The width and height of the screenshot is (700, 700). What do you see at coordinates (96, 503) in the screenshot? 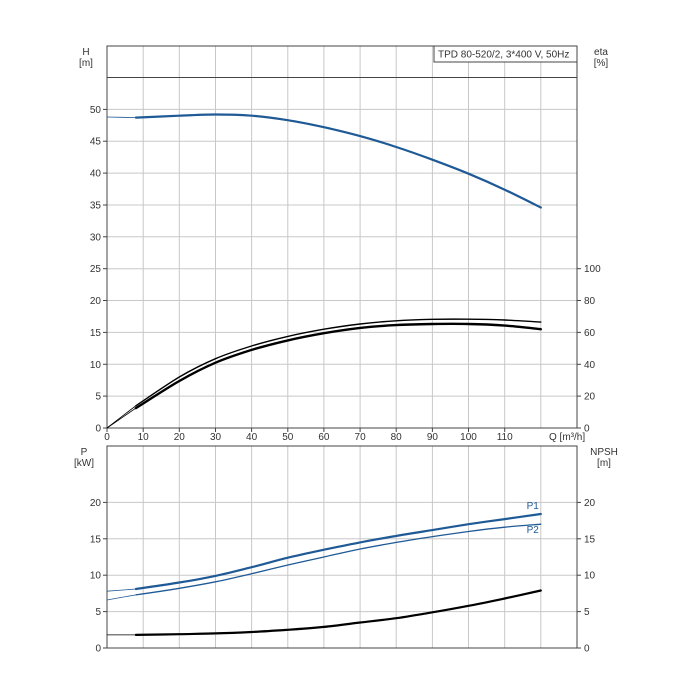
I see `power-tick-label: 20` at bounding box center [96, 503].